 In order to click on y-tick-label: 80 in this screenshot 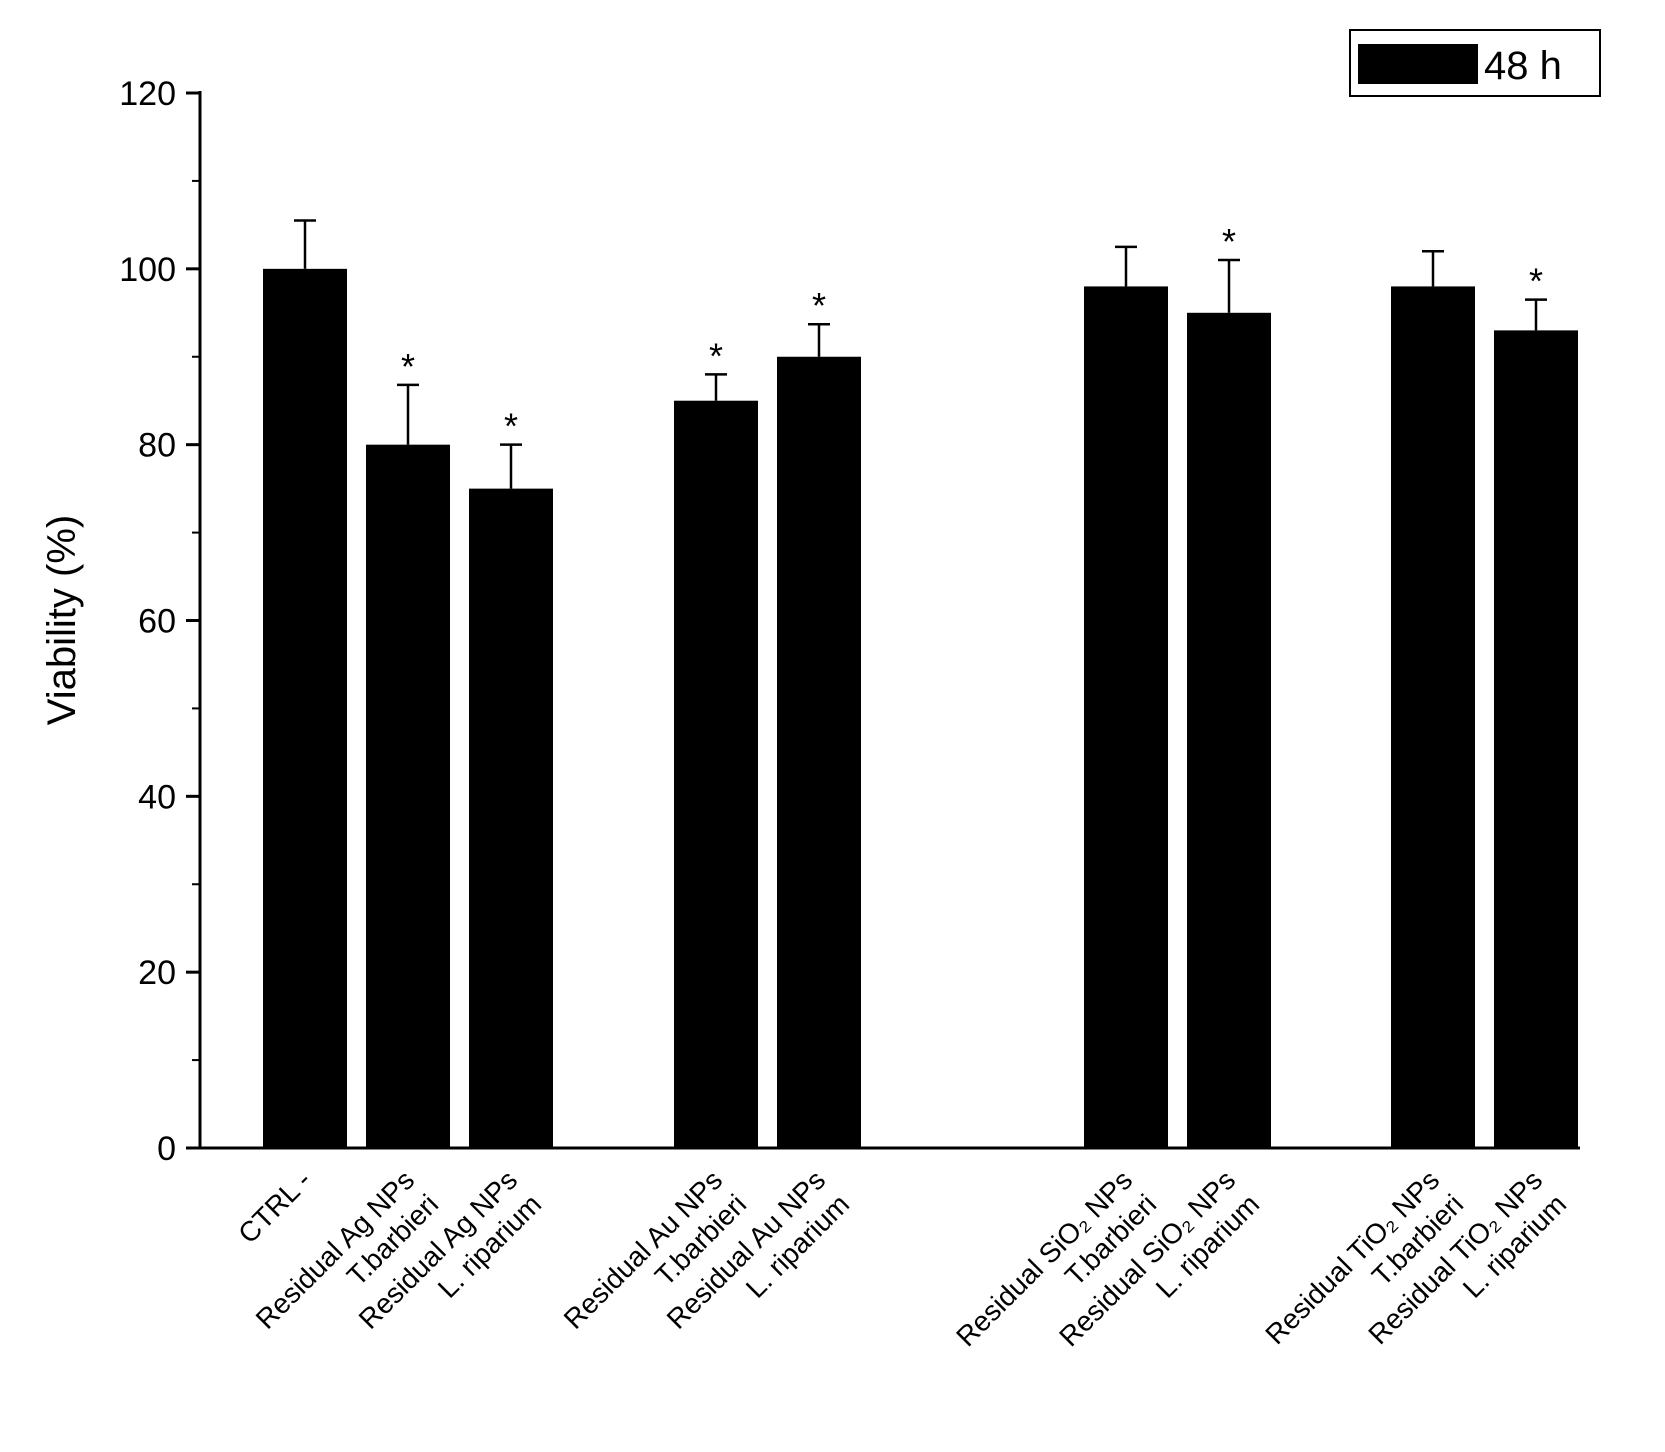, I will do `click(157, 446)`.